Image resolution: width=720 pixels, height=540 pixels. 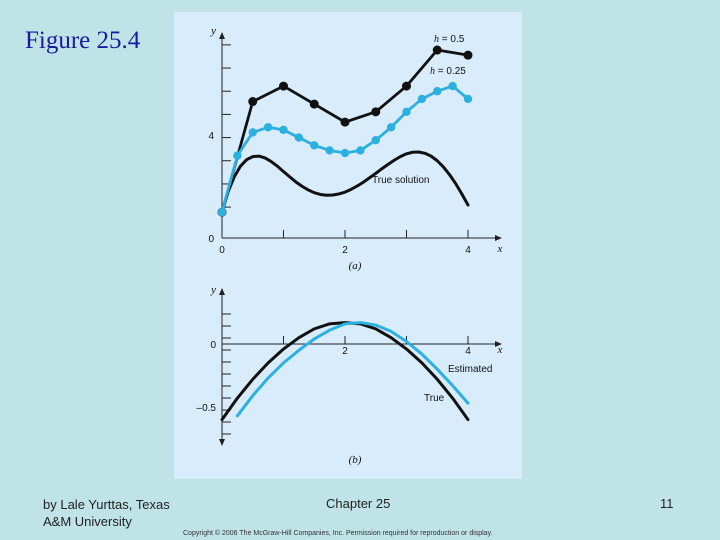 I want to click on y-tick-label-a: 4, so click(x=211, y=136).